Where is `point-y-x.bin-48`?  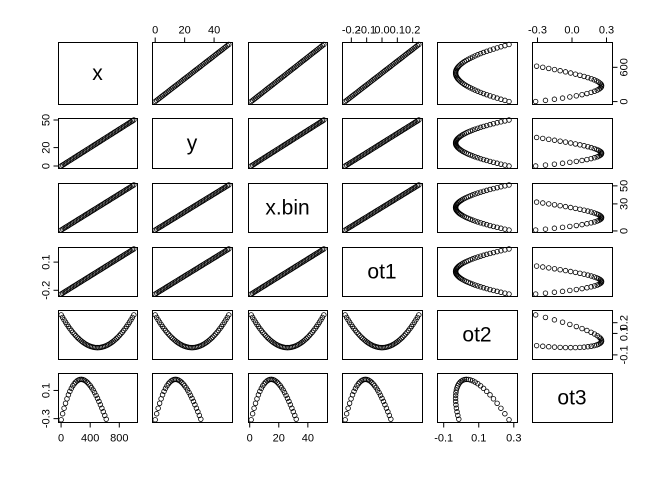 point-y-x.bin-48 is located at coordinates (321, 122).